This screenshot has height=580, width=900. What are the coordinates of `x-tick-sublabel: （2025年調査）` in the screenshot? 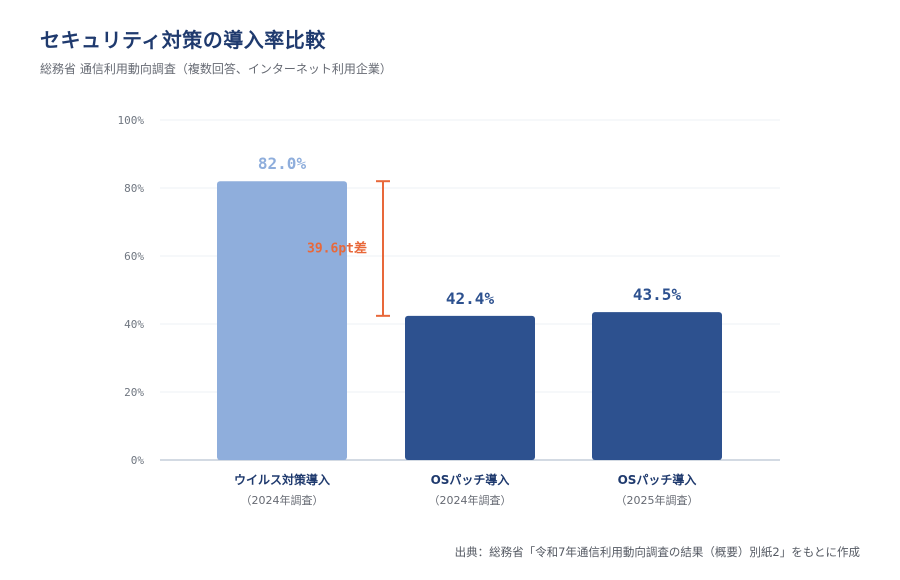 It's located at (657, 500).